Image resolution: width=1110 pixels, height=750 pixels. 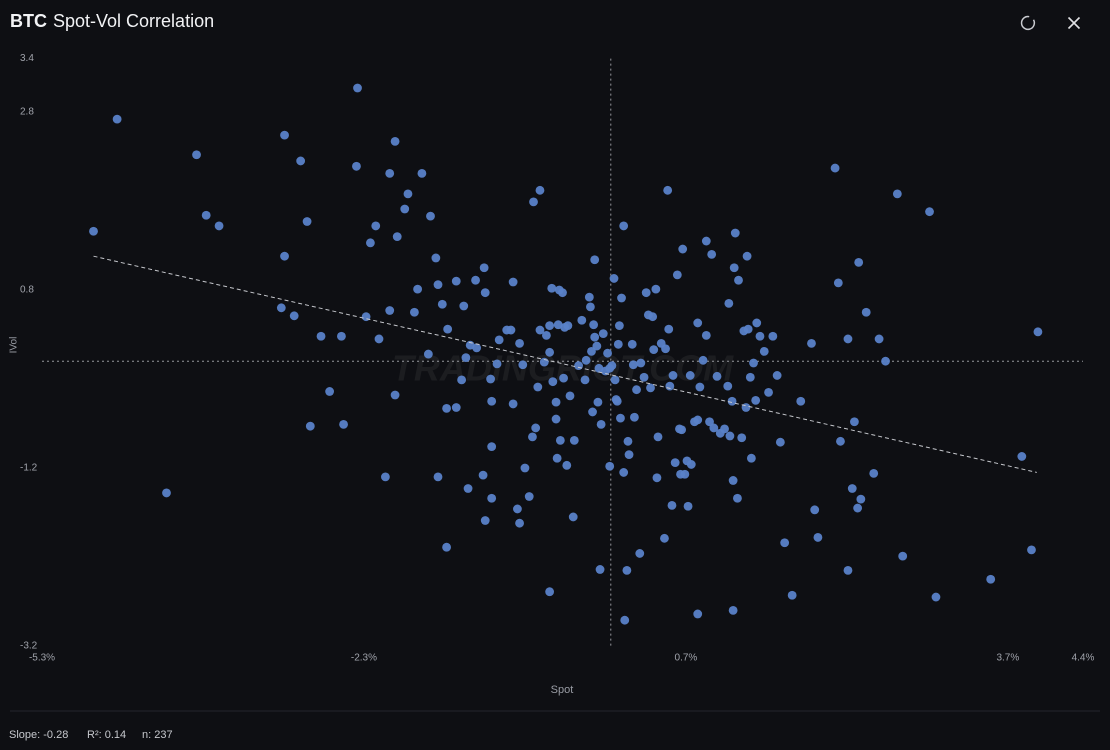 I want to click on stat-slope: Slope: -0.28, so click(x=38, y=735).